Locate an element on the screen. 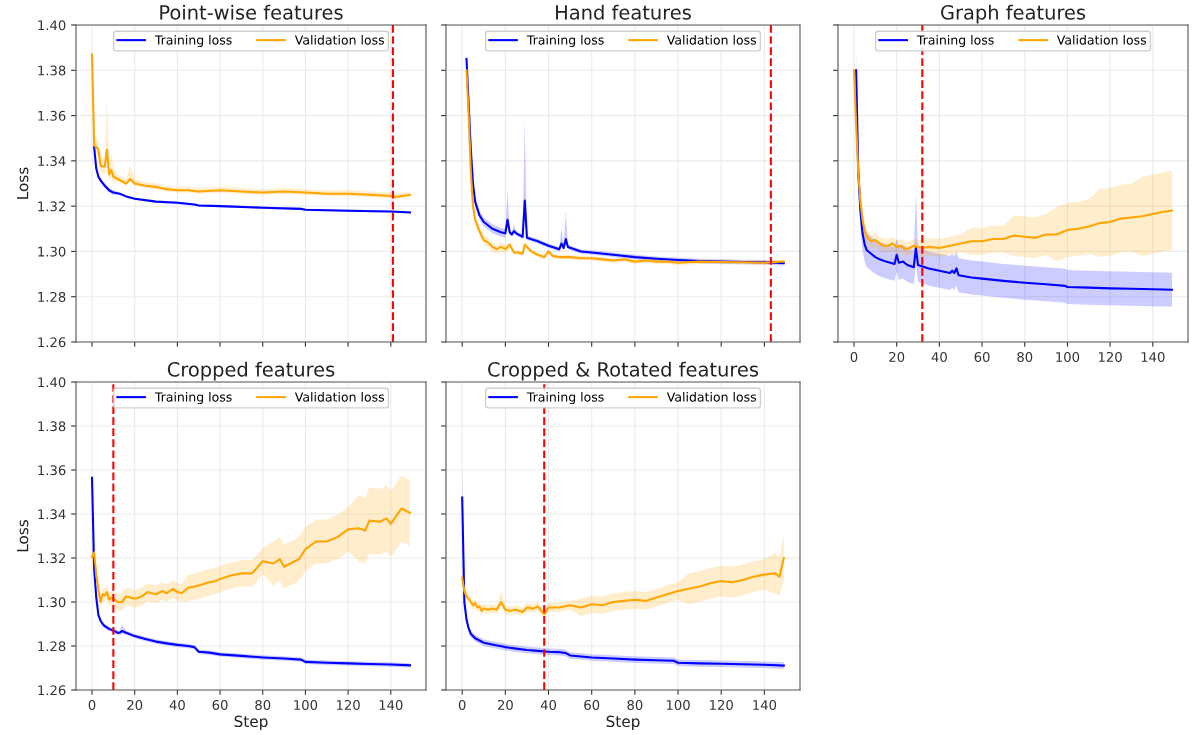 Image resolution: width=1198 pixels, height=735 pixels. line-series is located at coordinates (251, 555).